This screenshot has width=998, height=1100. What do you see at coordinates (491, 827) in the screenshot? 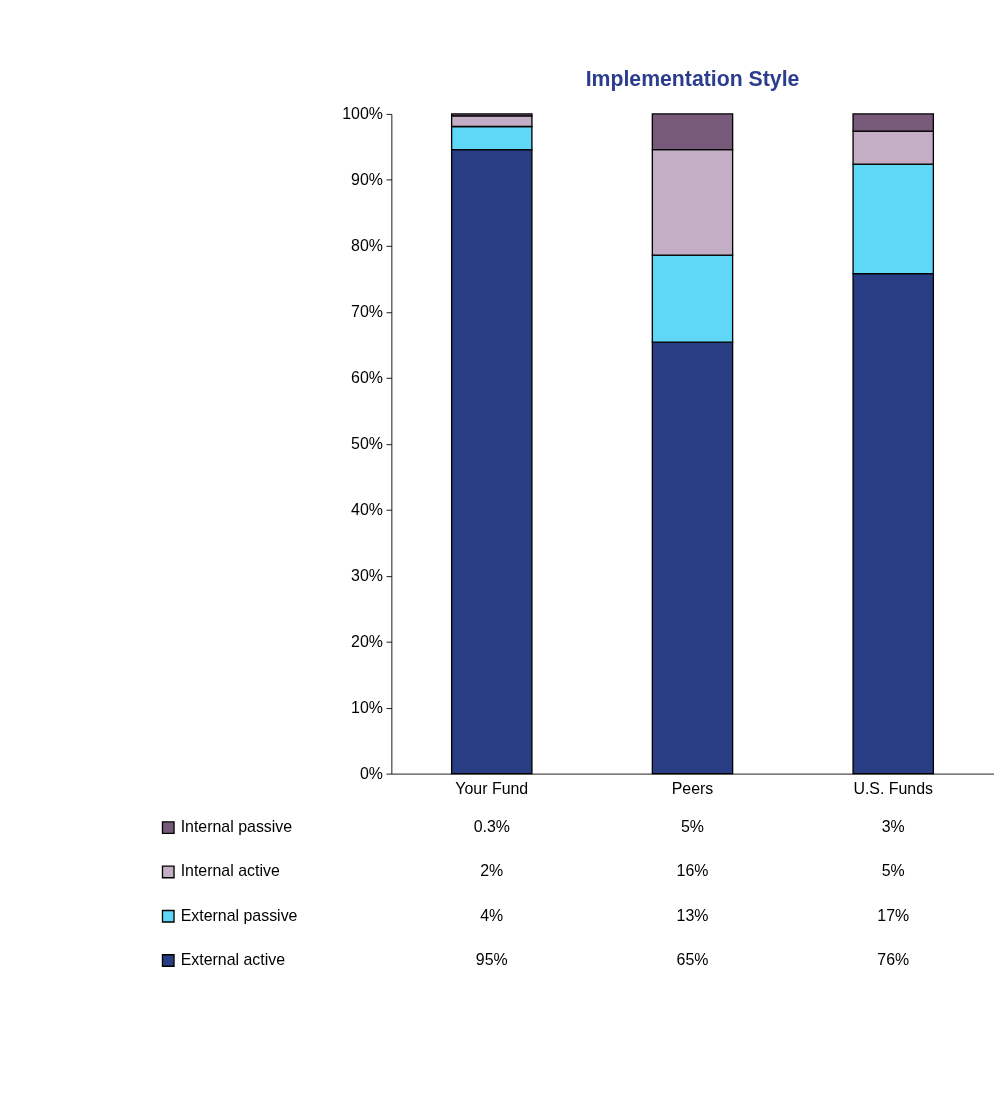
I see `data-label: 0.3%` at bounding box center [491, 827].